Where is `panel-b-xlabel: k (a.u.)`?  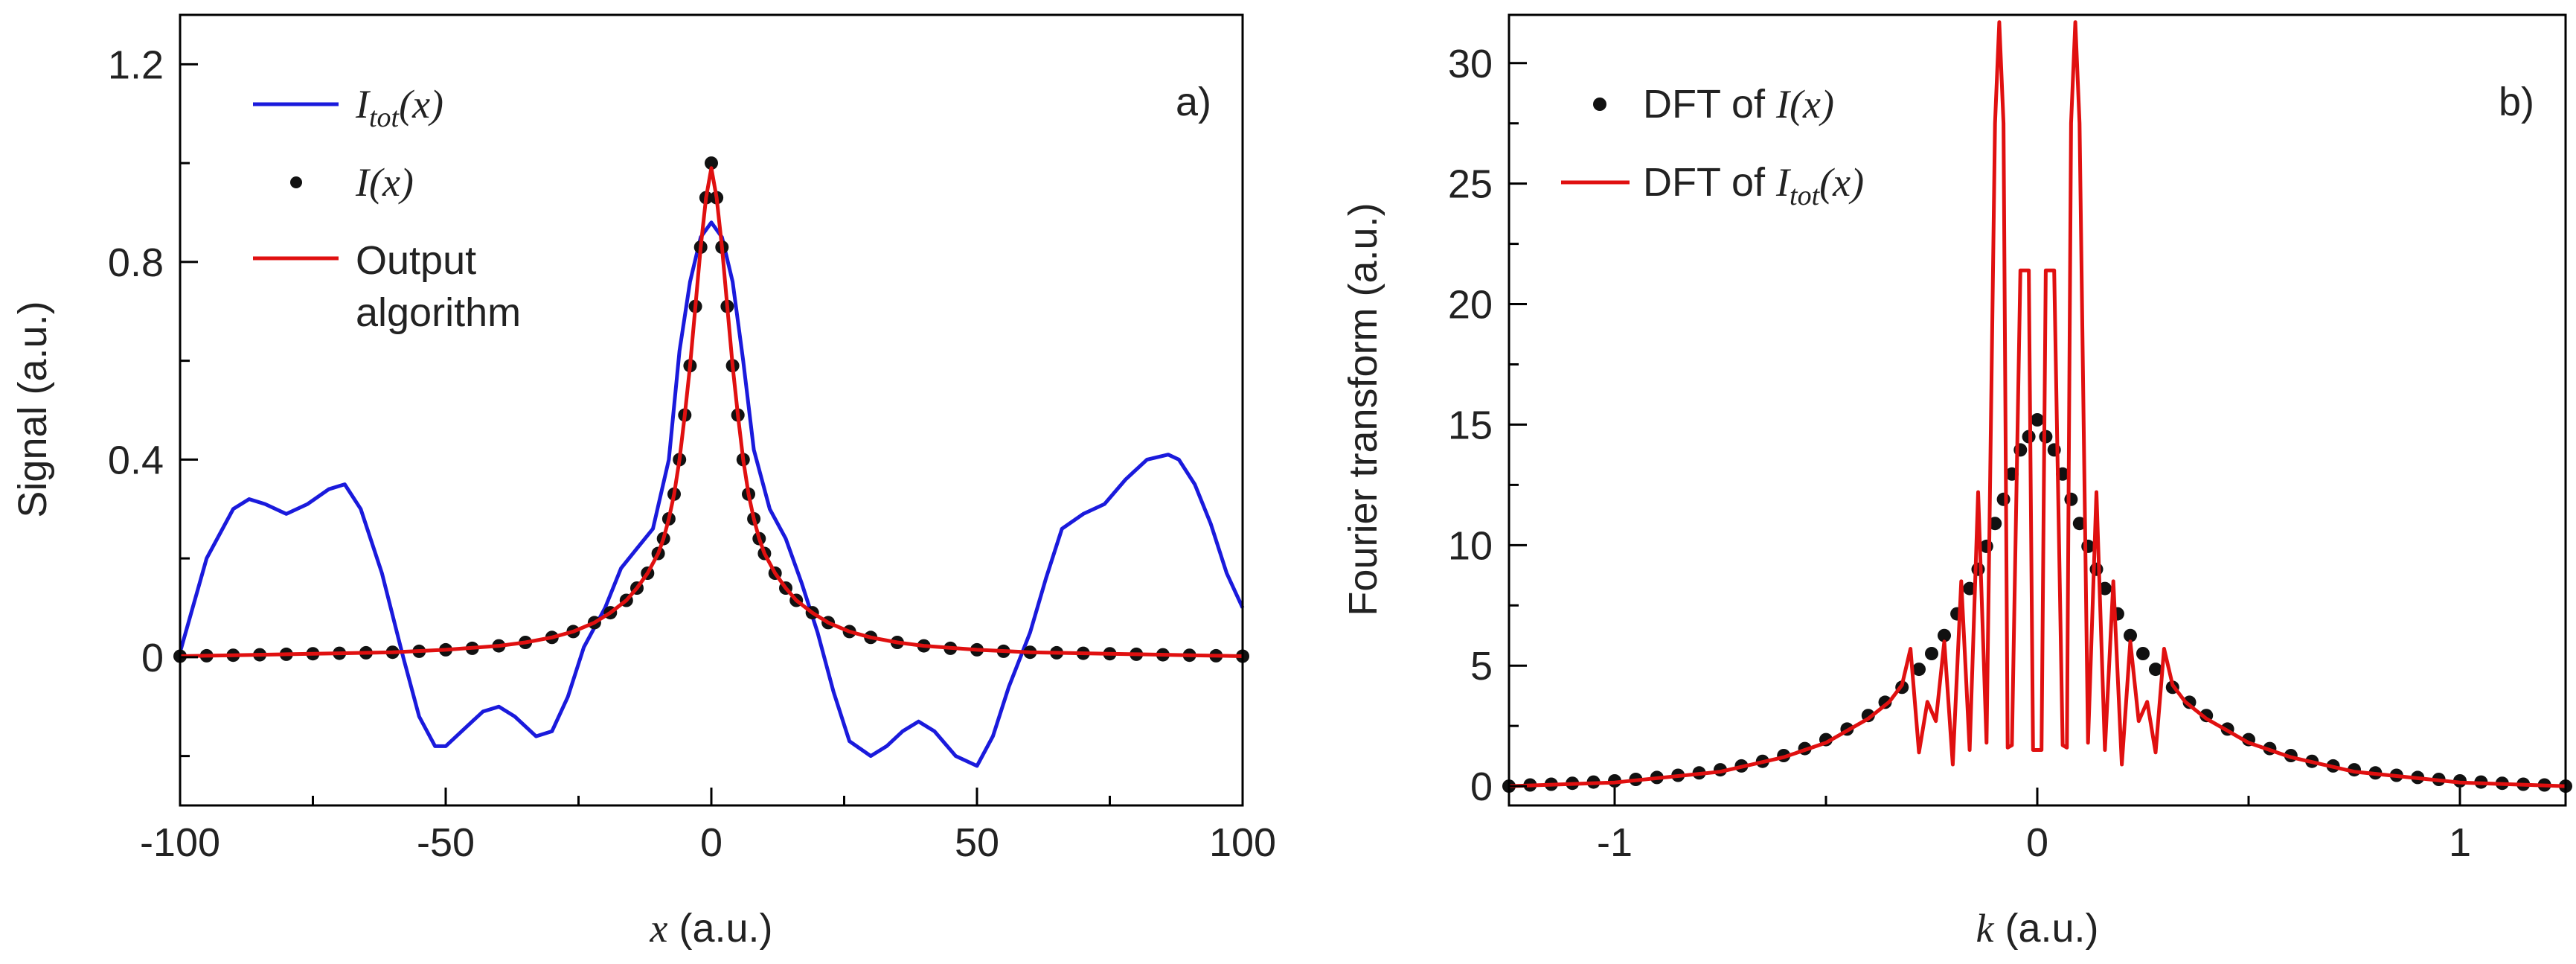 panel-b-xlabel: k (a.u.) is located at coordinates (2037, 928).